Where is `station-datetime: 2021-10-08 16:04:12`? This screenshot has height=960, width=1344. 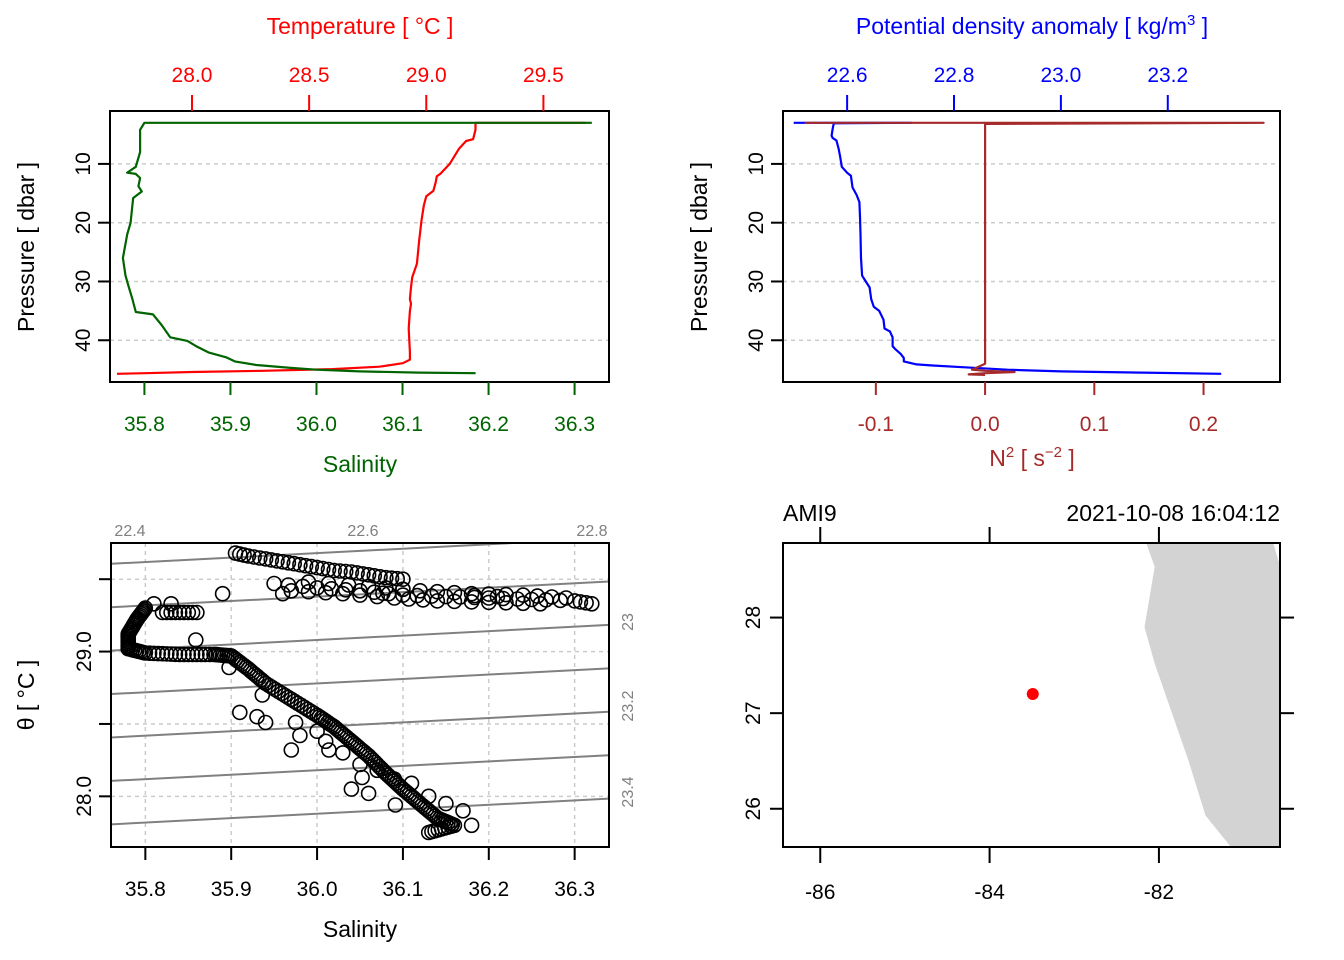
station-datetime: 2021-10-08 16:04:12 is located at coordinates (1173, 513).